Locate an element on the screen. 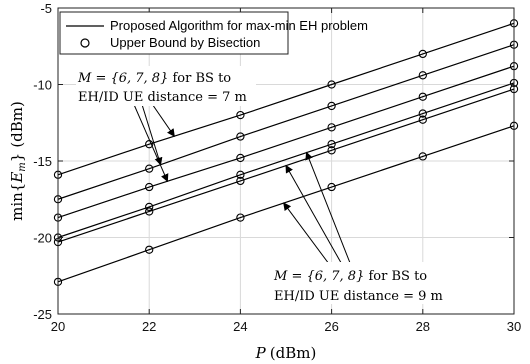 This screenshot has width=530, height=364. y-tick-label: -10 is located at coordinates (42, 85).